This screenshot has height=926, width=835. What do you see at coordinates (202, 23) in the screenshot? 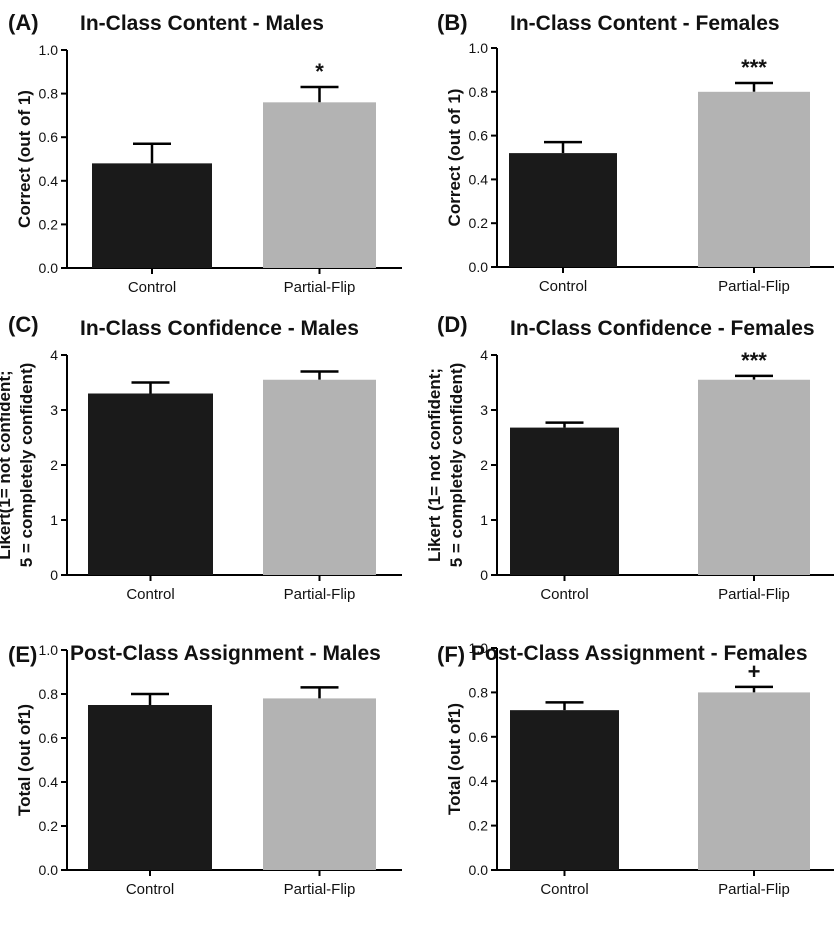
I see `chart-title: In-Class Content - Males` at bounding box center [202, 23].